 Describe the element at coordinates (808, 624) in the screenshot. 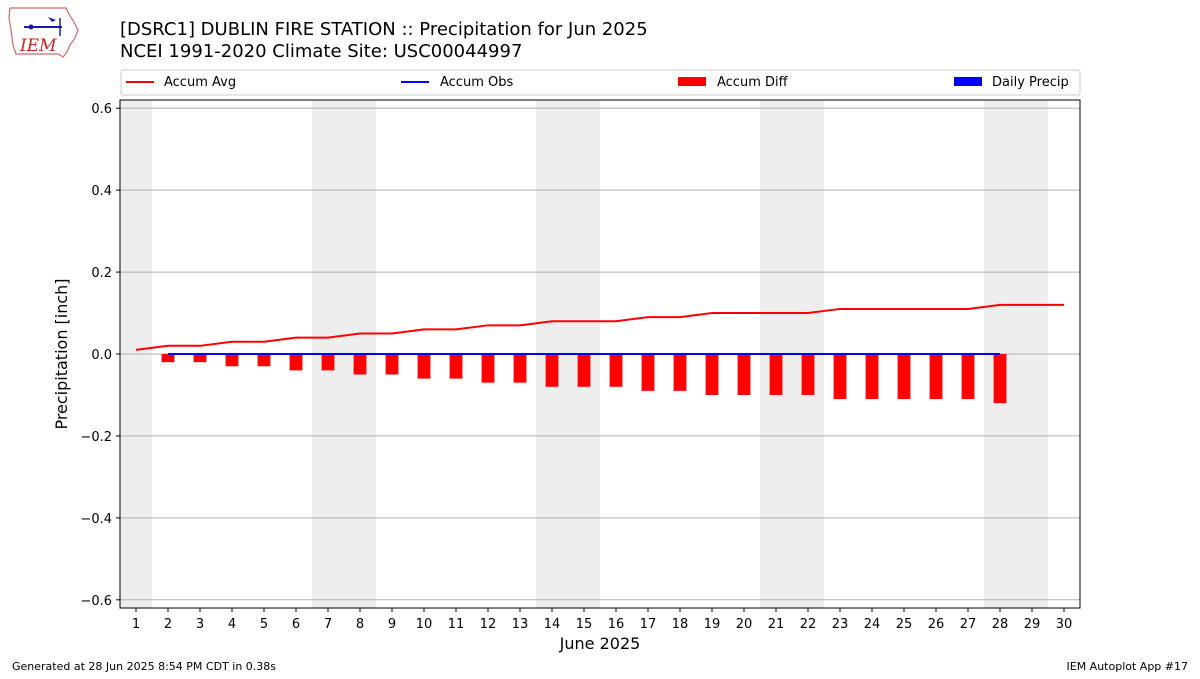

I see `x-tick-label: 22` at that location.